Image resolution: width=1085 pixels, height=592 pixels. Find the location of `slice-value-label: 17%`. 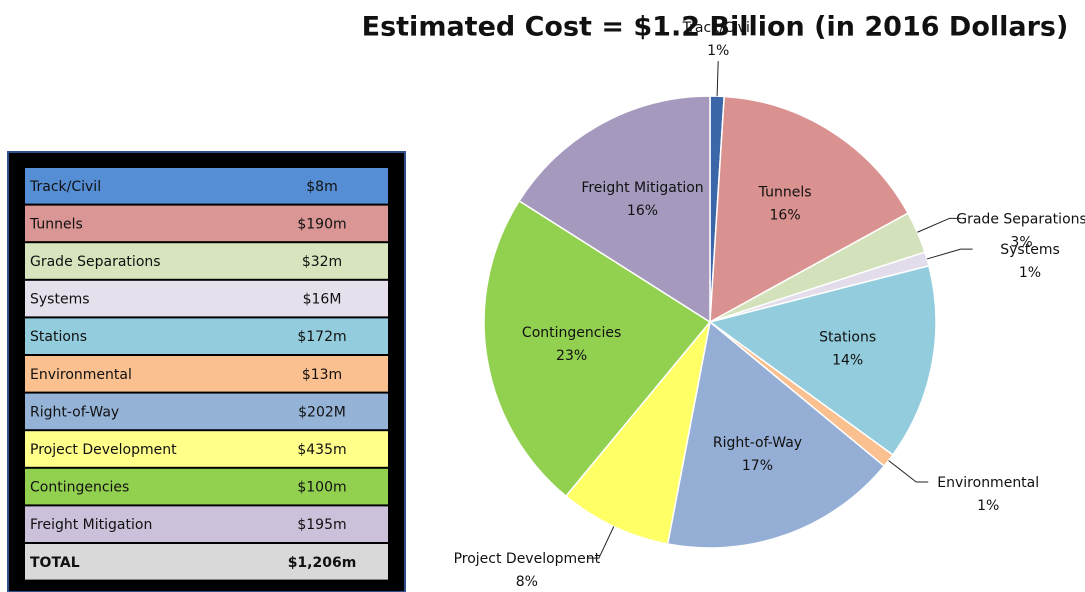

slice-value-label: 17% is located at coordinates (757, 466).